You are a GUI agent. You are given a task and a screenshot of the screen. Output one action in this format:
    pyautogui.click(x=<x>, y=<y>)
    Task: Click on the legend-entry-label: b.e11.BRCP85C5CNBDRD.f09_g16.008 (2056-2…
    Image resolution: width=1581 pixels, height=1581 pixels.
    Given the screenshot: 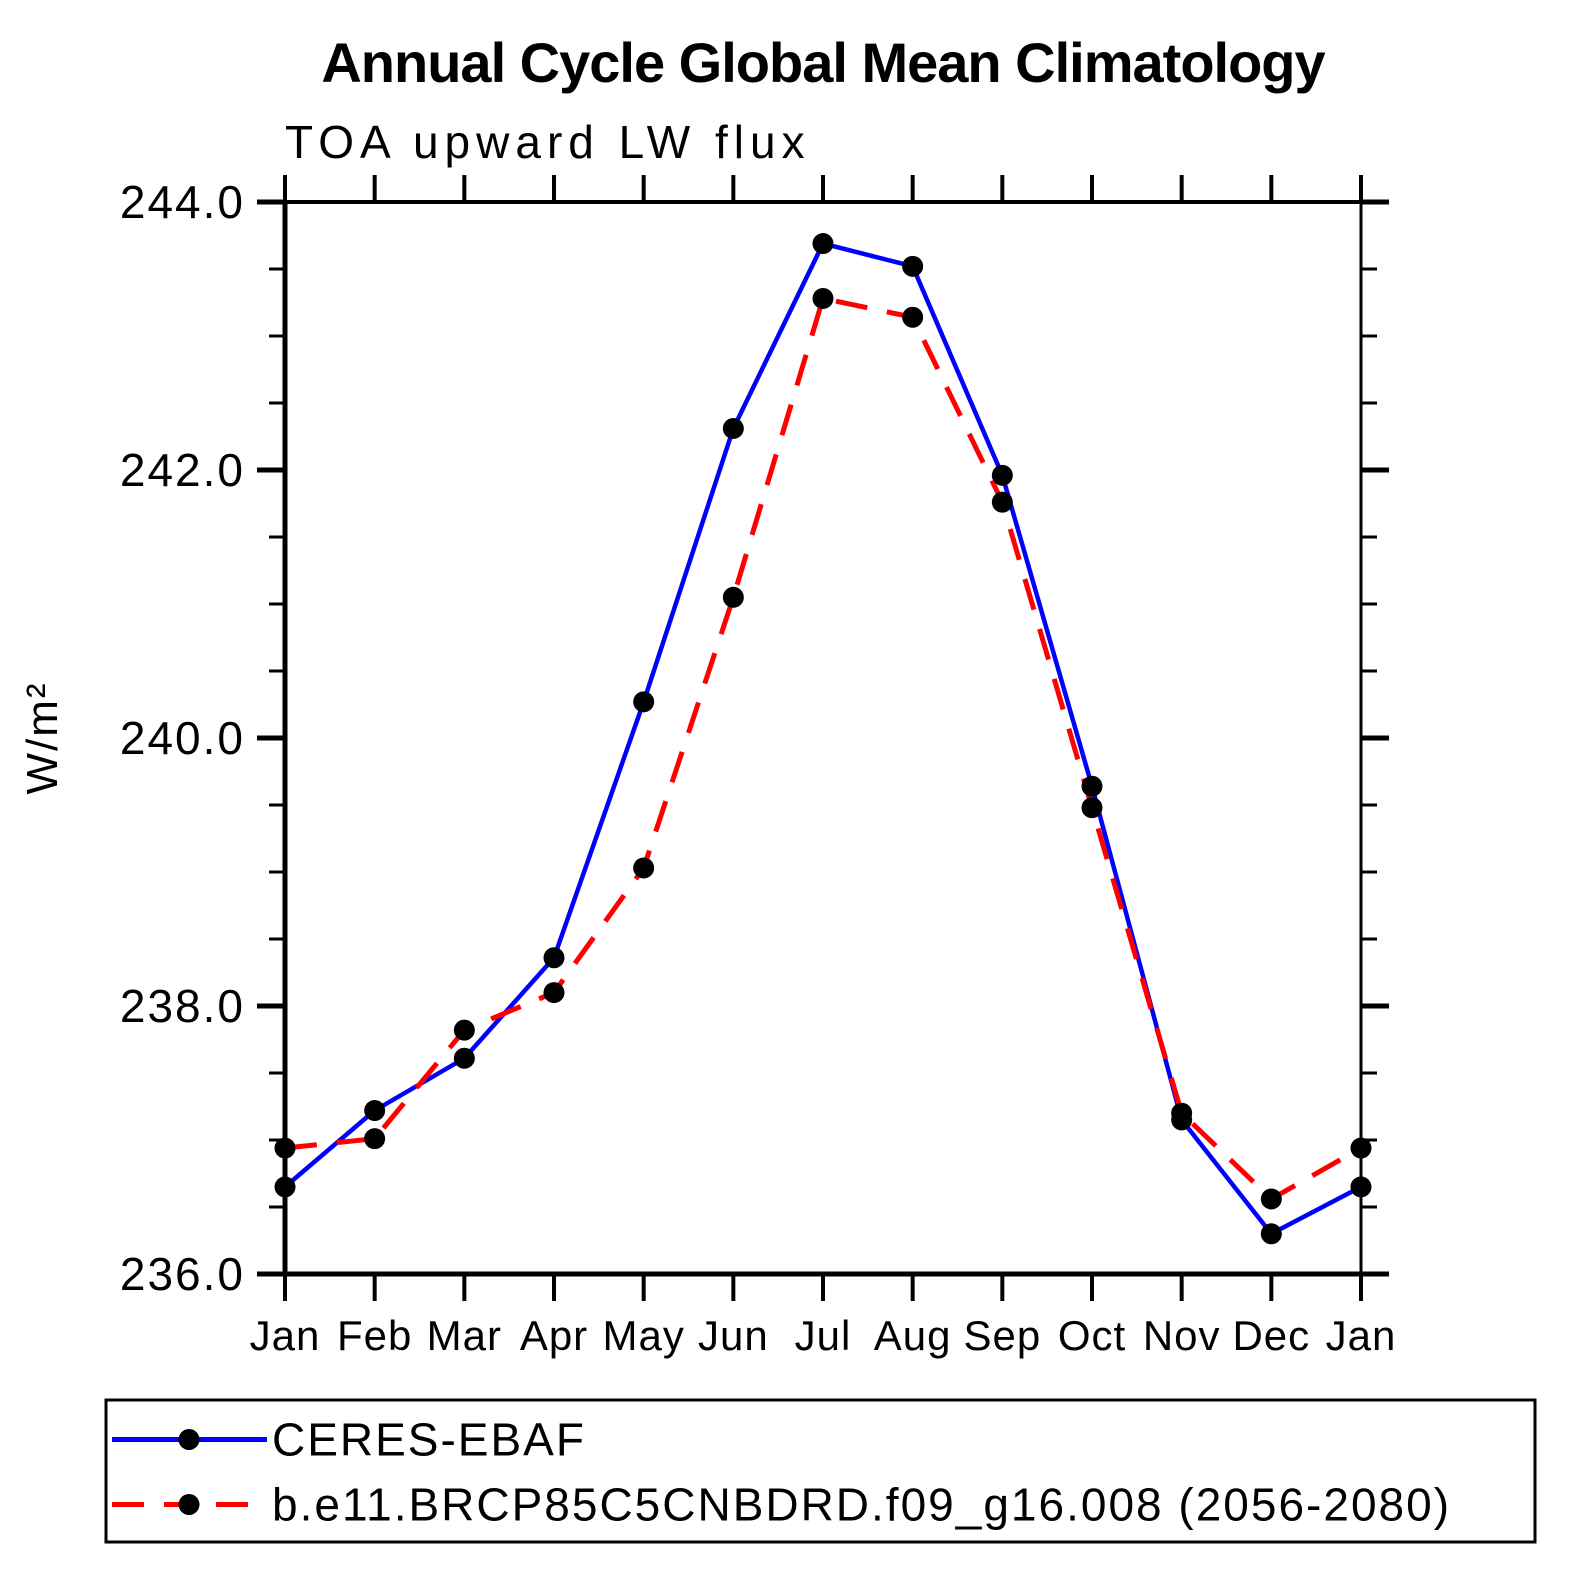 What is the action you would take?
    pyautogui.click(x=861, y=1505)
    